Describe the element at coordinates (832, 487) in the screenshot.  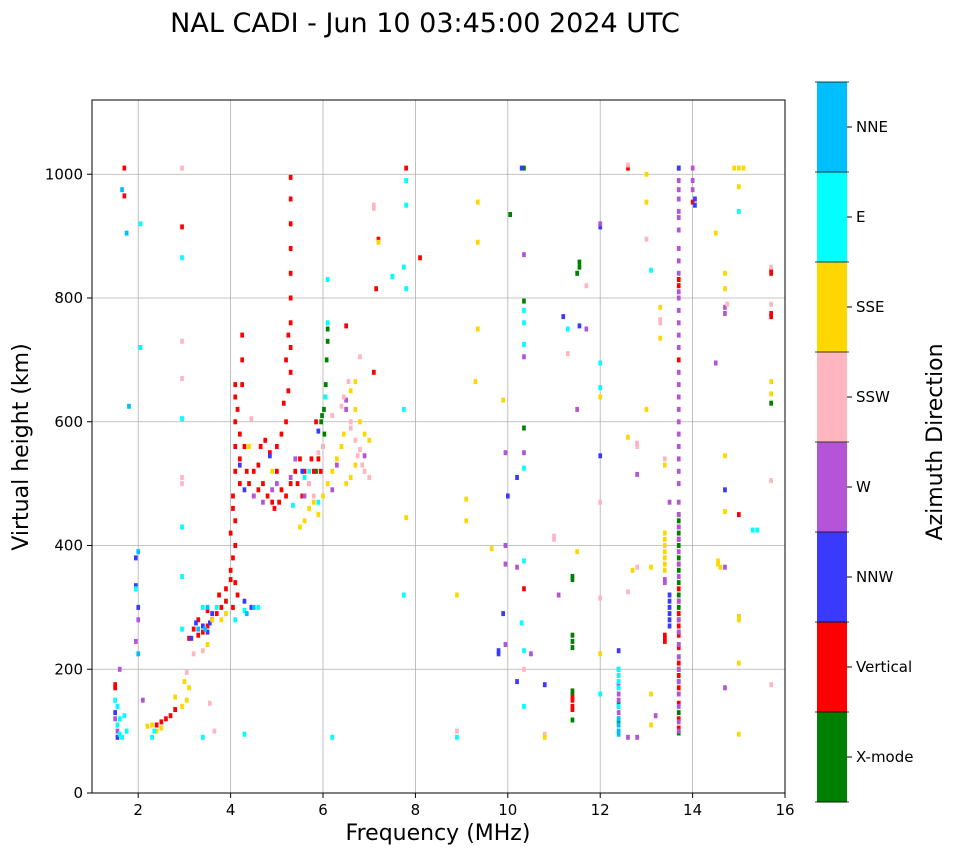
I see `colorbar-segment-w` at that location.